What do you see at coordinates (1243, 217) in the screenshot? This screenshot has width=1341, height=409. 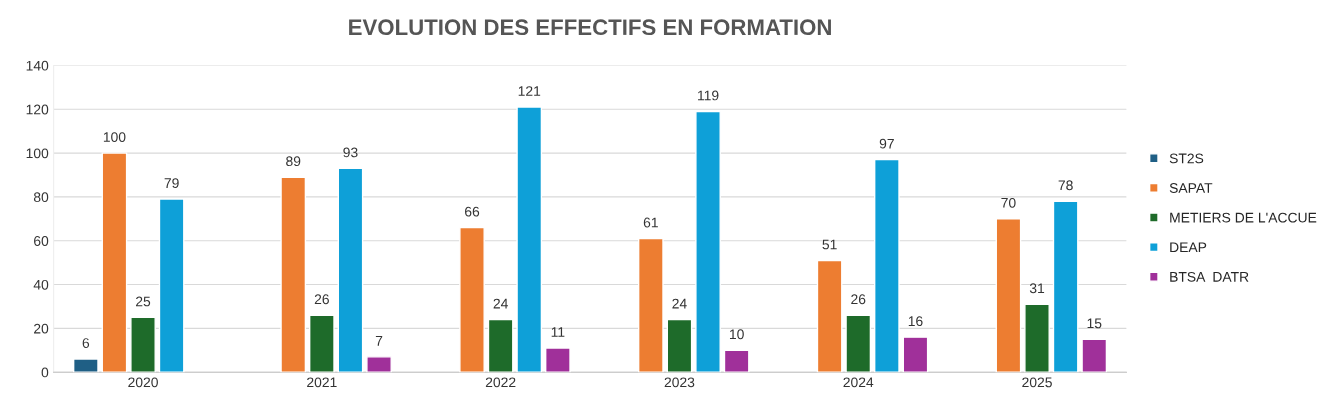 I see `legend-label: METIERS DE L'ACCUE` at bounding box center [1243, 217].